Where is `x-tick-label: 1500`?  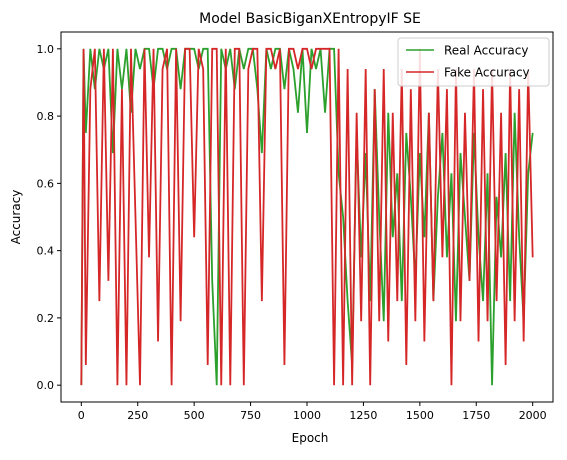
x-tick-label: 1500 is located at coordinates (420, 415).